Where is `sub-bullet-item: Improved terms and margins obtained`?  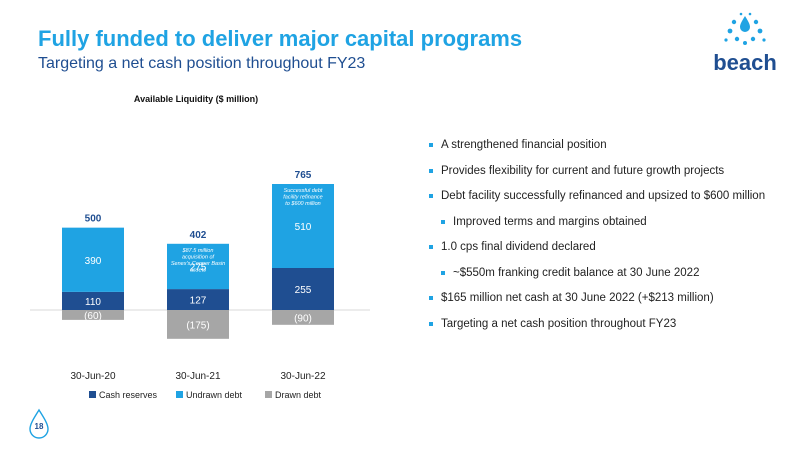
sub-bullet-item: Improved terms and margins obtained is located at coordinates (613, 228).